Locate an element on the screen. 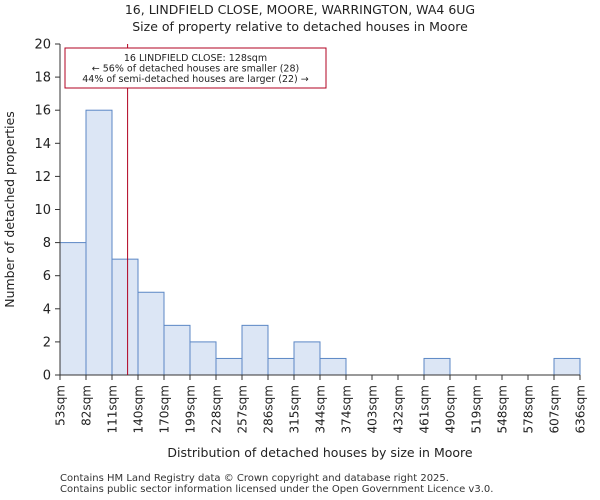  y-tick-label: 12 is located at coordinates (42, 177).